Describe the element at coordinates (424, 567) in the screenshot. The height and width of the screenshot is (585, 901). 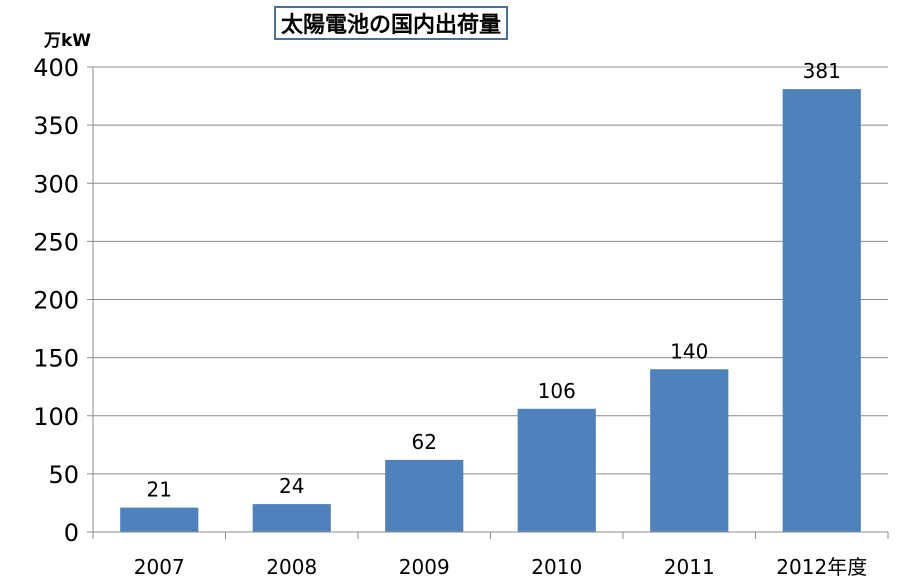
I see `x-tick-label: 2009` at that location.